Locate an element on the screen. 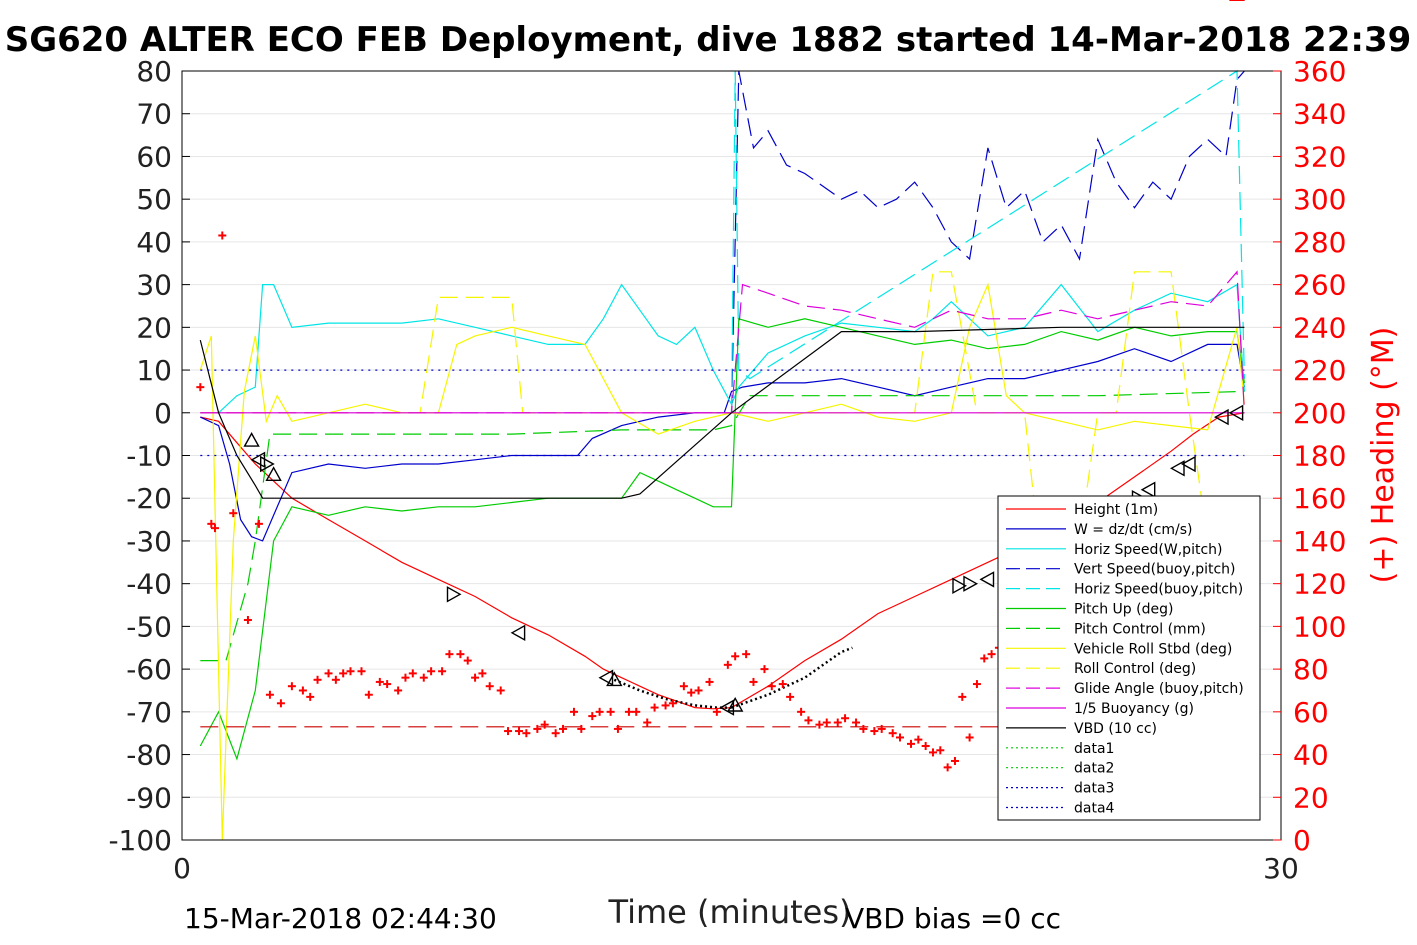 The width and height of the screenshot is (1417, 945). legend-item: data4 is located at coordinates (1060, 809).